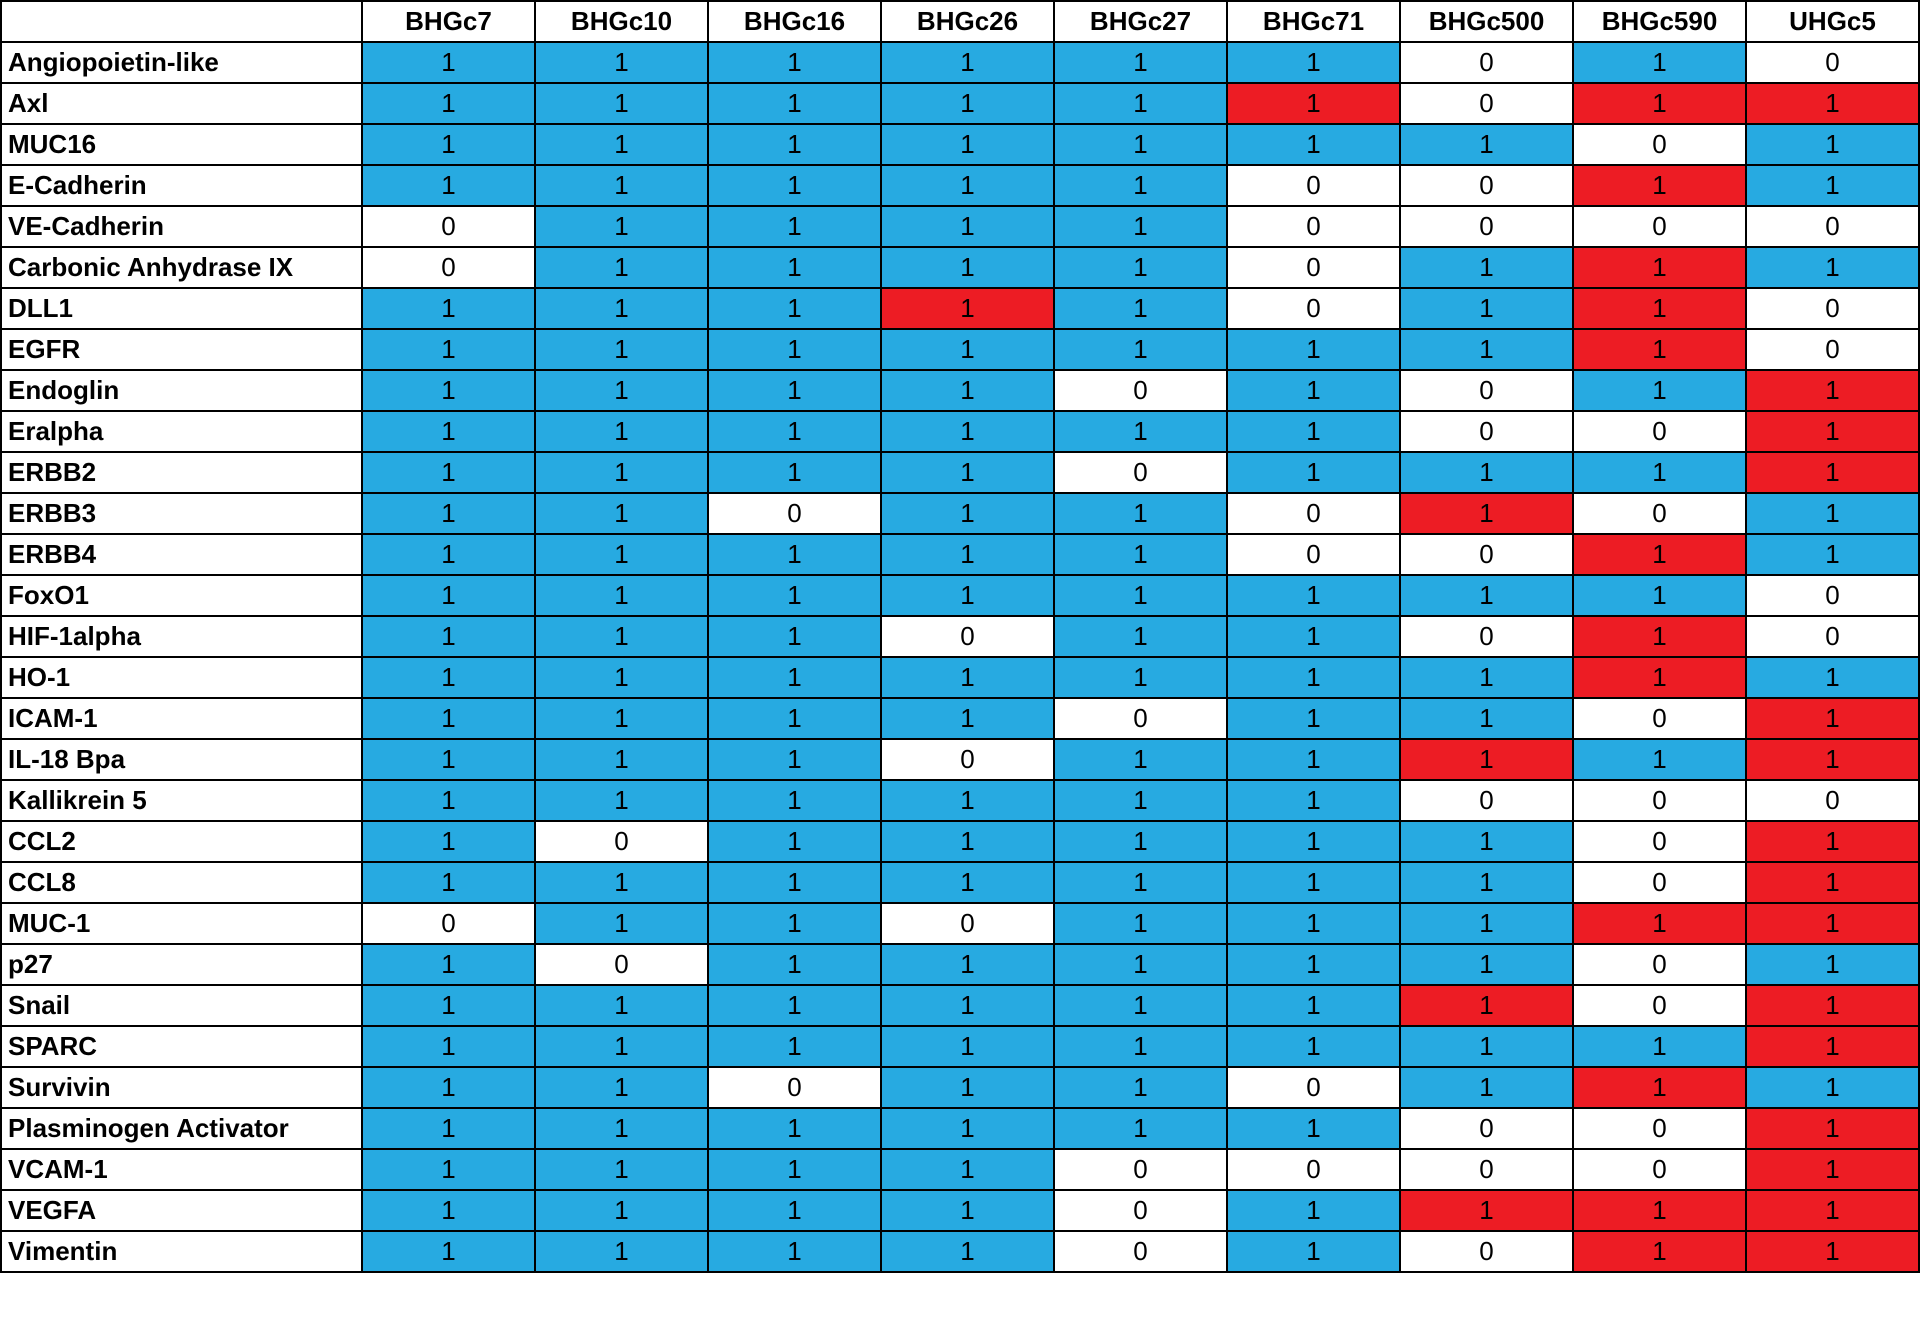 Image resolution: width=1921 pixels, height=1343 pixels. What do you see at coordinates (960, 554) in the screenshot?
I see `table-row: ERBB4 1 1 1 1 1 0 0 1 1` at bounding box center [960, 554].